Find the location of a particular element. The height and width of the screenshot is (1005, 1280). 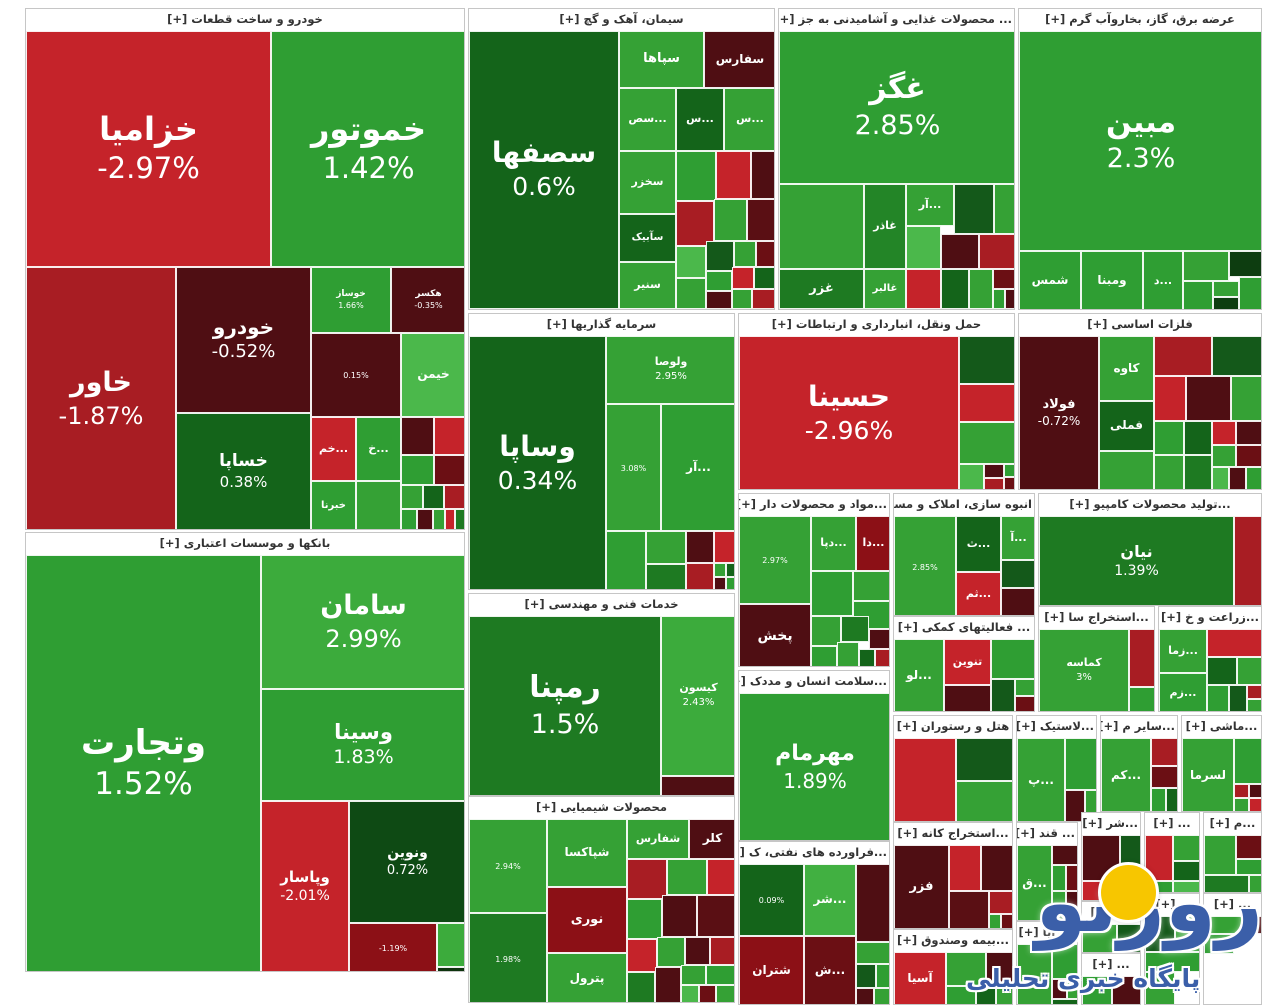

sector-title: ...ماشی [+] is located at coordinates (1221, 726).